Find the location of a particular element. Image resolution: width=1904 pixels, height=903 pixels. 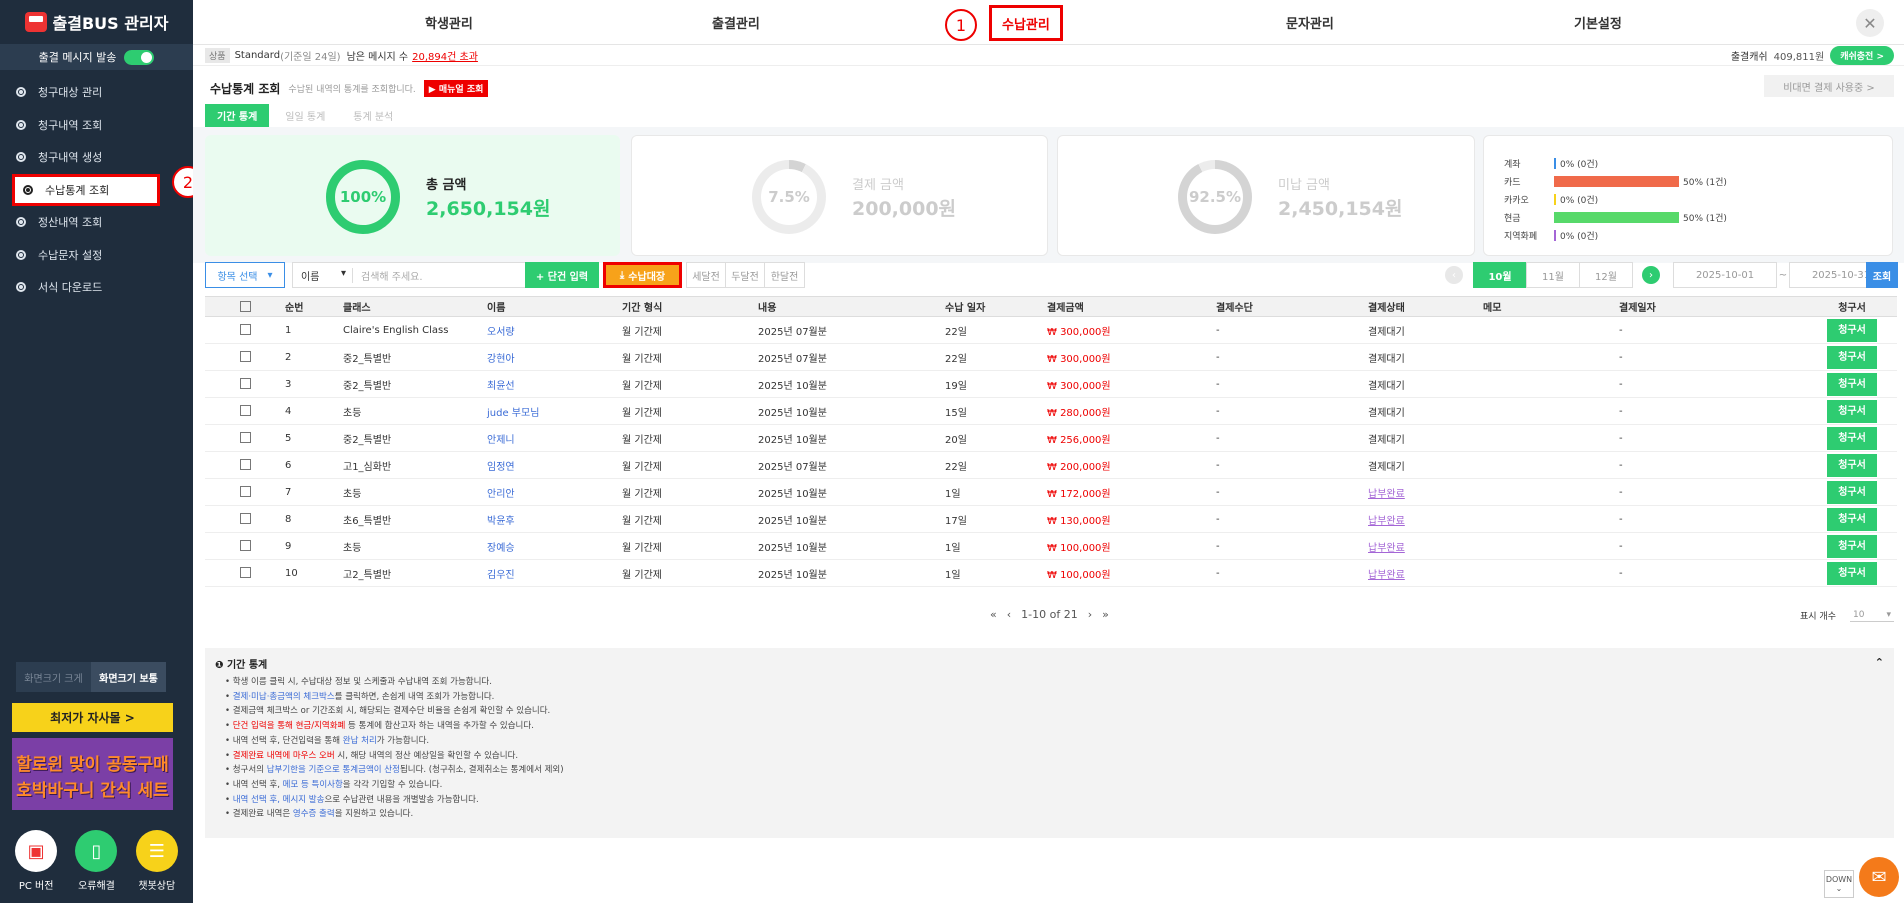

cell-name-text: 임정연 is located at coordinates (501, 467).